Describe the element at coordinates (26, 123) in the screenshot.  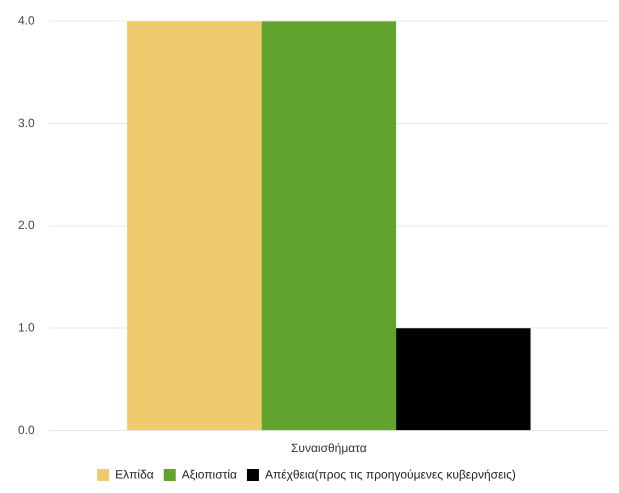
I see `y-tick-label: 3.0` at that location.